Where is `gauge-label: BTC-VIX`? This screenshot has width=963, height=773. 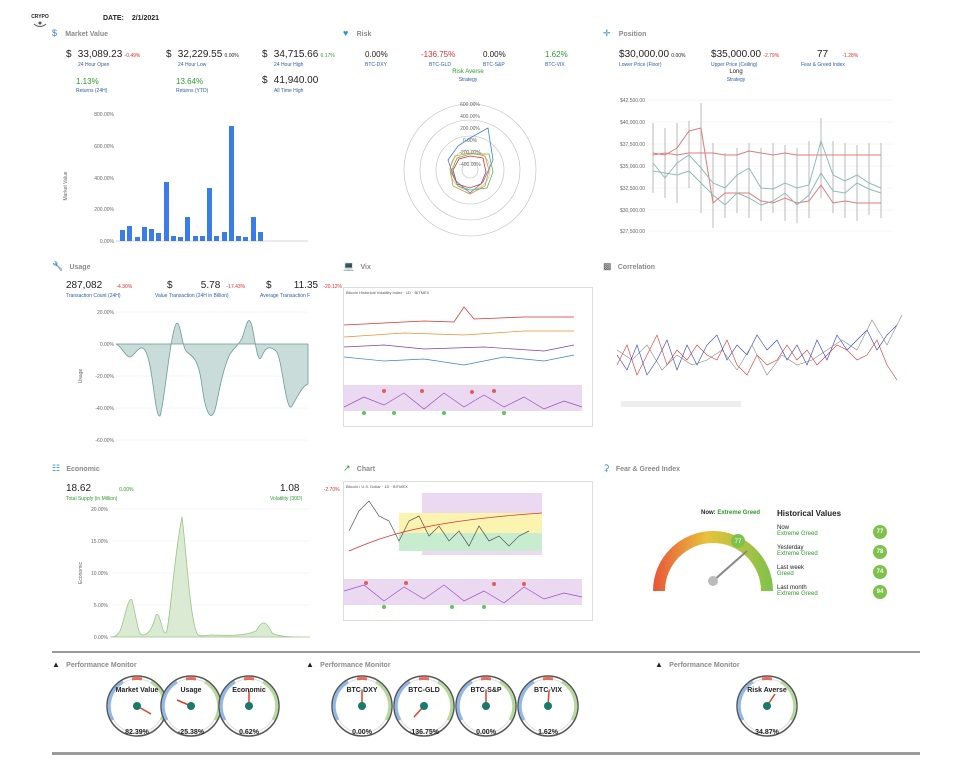
gauge-label: BTC-VIX is located at coordinates (548, 690).